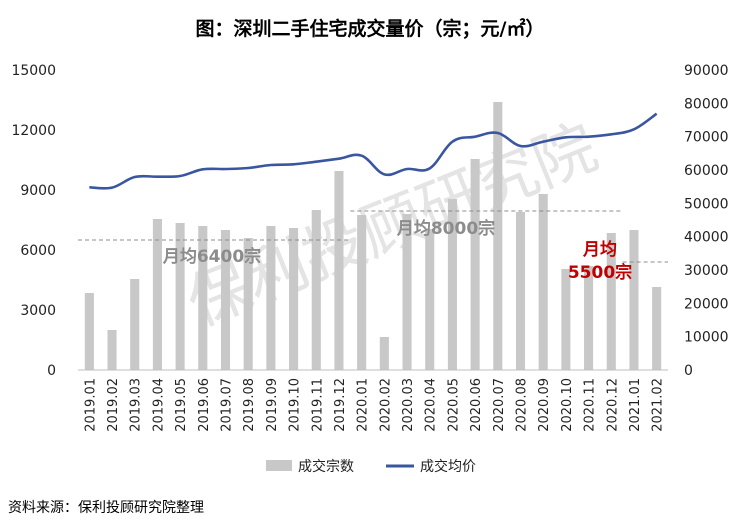 The height and width of the screenshot is (530, 740). What do you see at coordinates (688, 371) in the screenshot?
I see `y-right-tick-0: 0` at bounding box center [688, 371].